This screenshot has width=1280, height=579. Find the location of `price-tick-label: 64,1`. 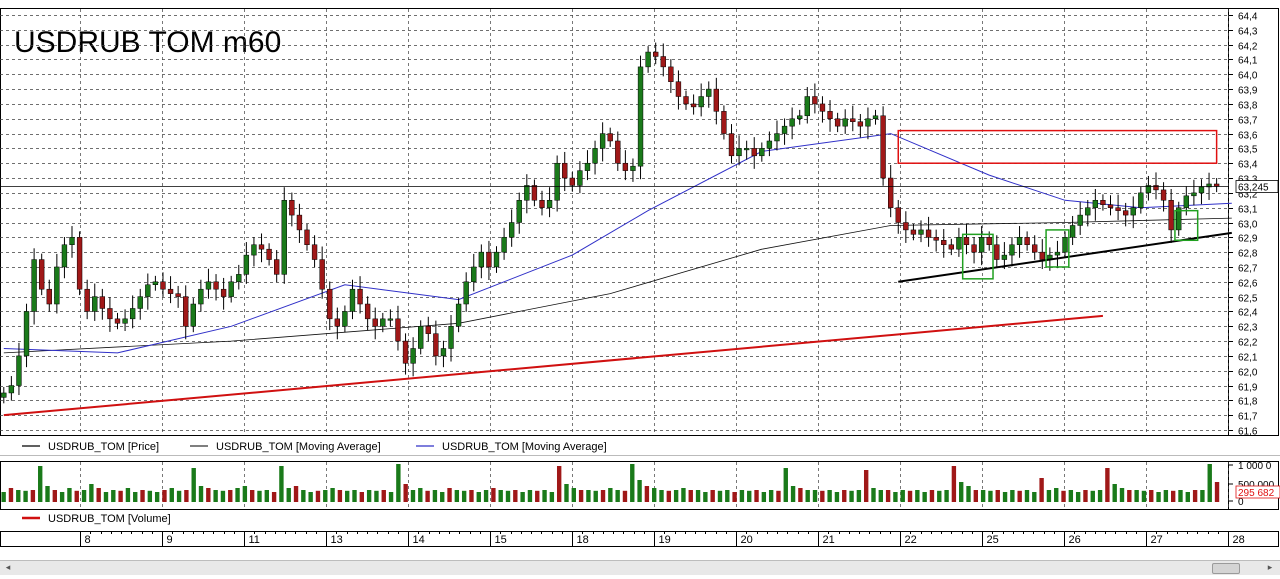

price-tick-label: 64,1 is located at coordinates (1248, 61).